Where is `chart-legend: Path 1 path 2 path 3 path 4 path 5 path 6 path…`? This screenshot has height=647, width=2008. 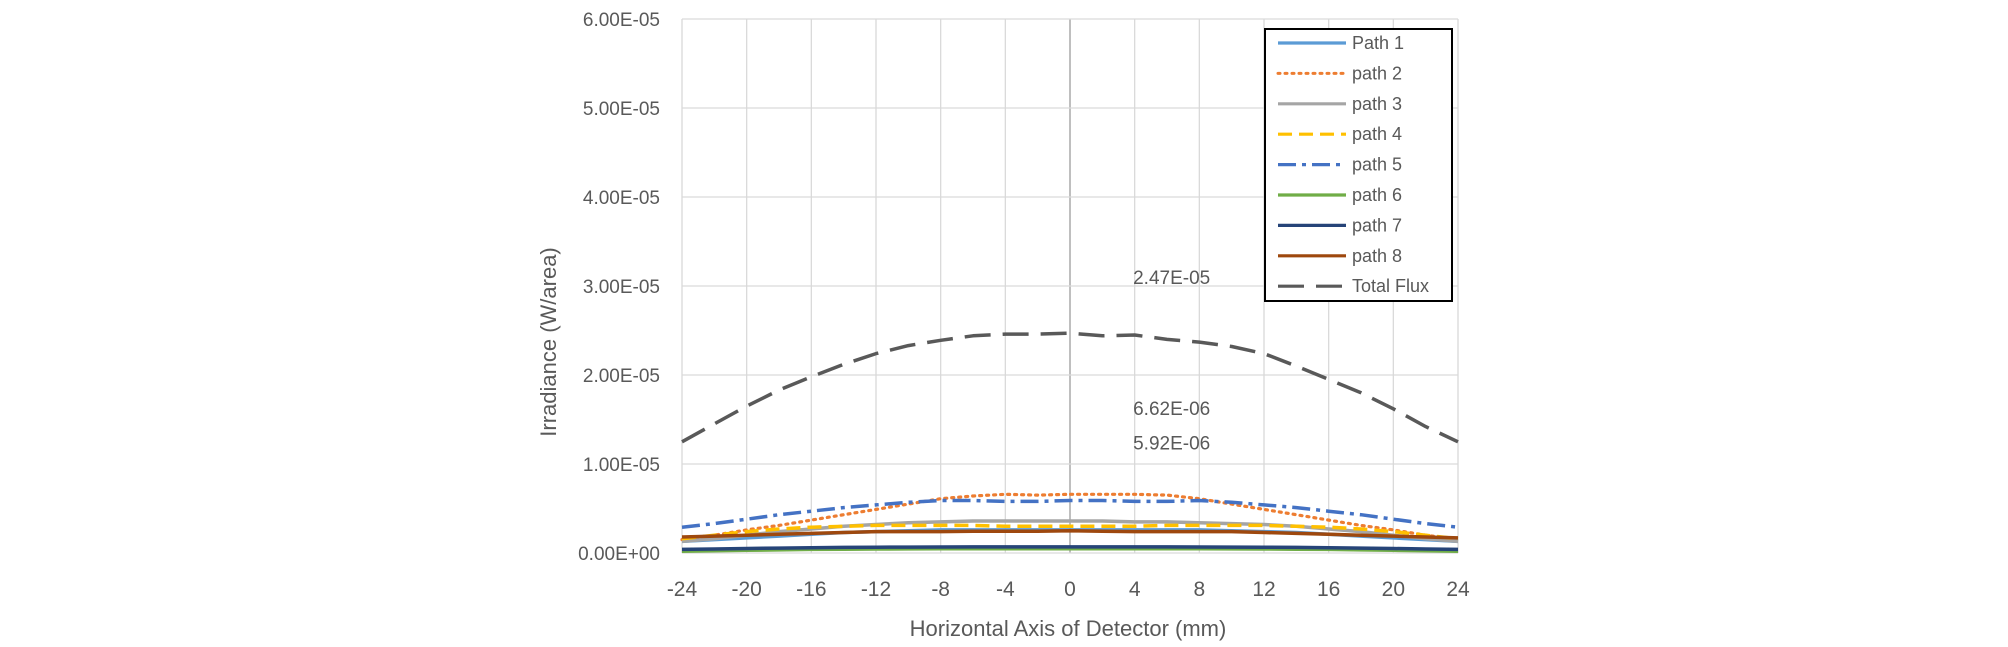 chart-legend: Path 1 path 2 path 3 path 4 path 5 path 6 path… is located at coordinates (1358, 165).